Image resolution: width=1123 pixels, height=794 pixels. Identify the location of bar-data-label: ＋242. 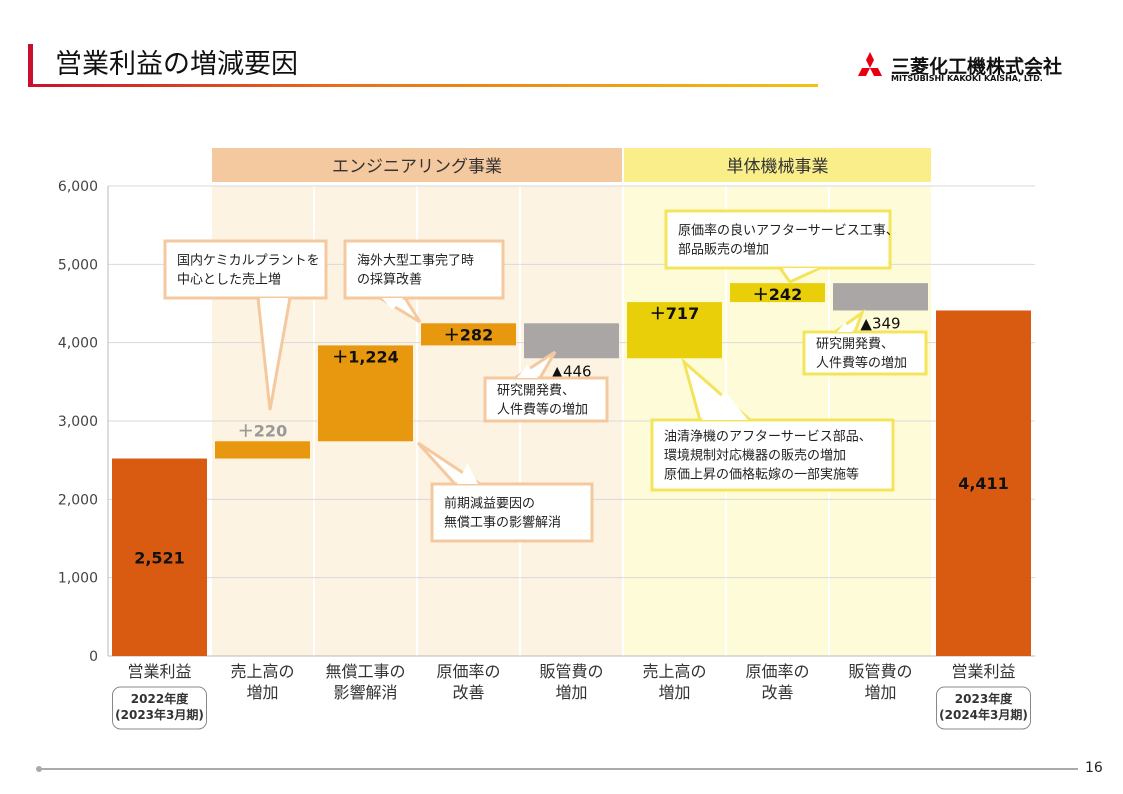
(777, 294).